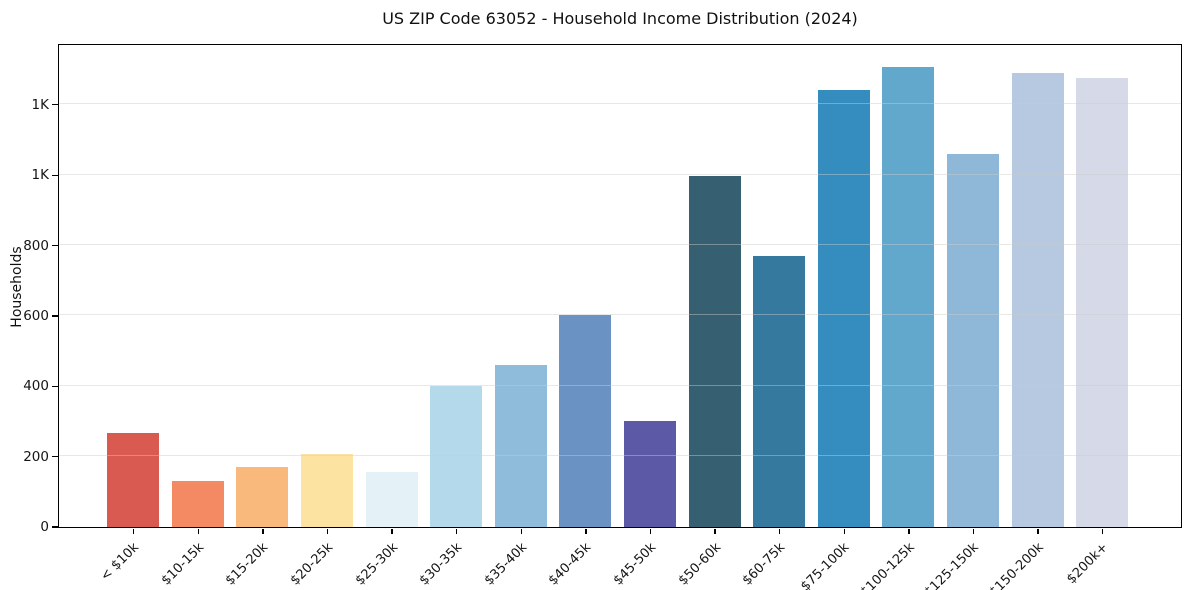 This screenshot has width=1189, height=590. I want to click on bar-$100-125k, so click(908, 297).